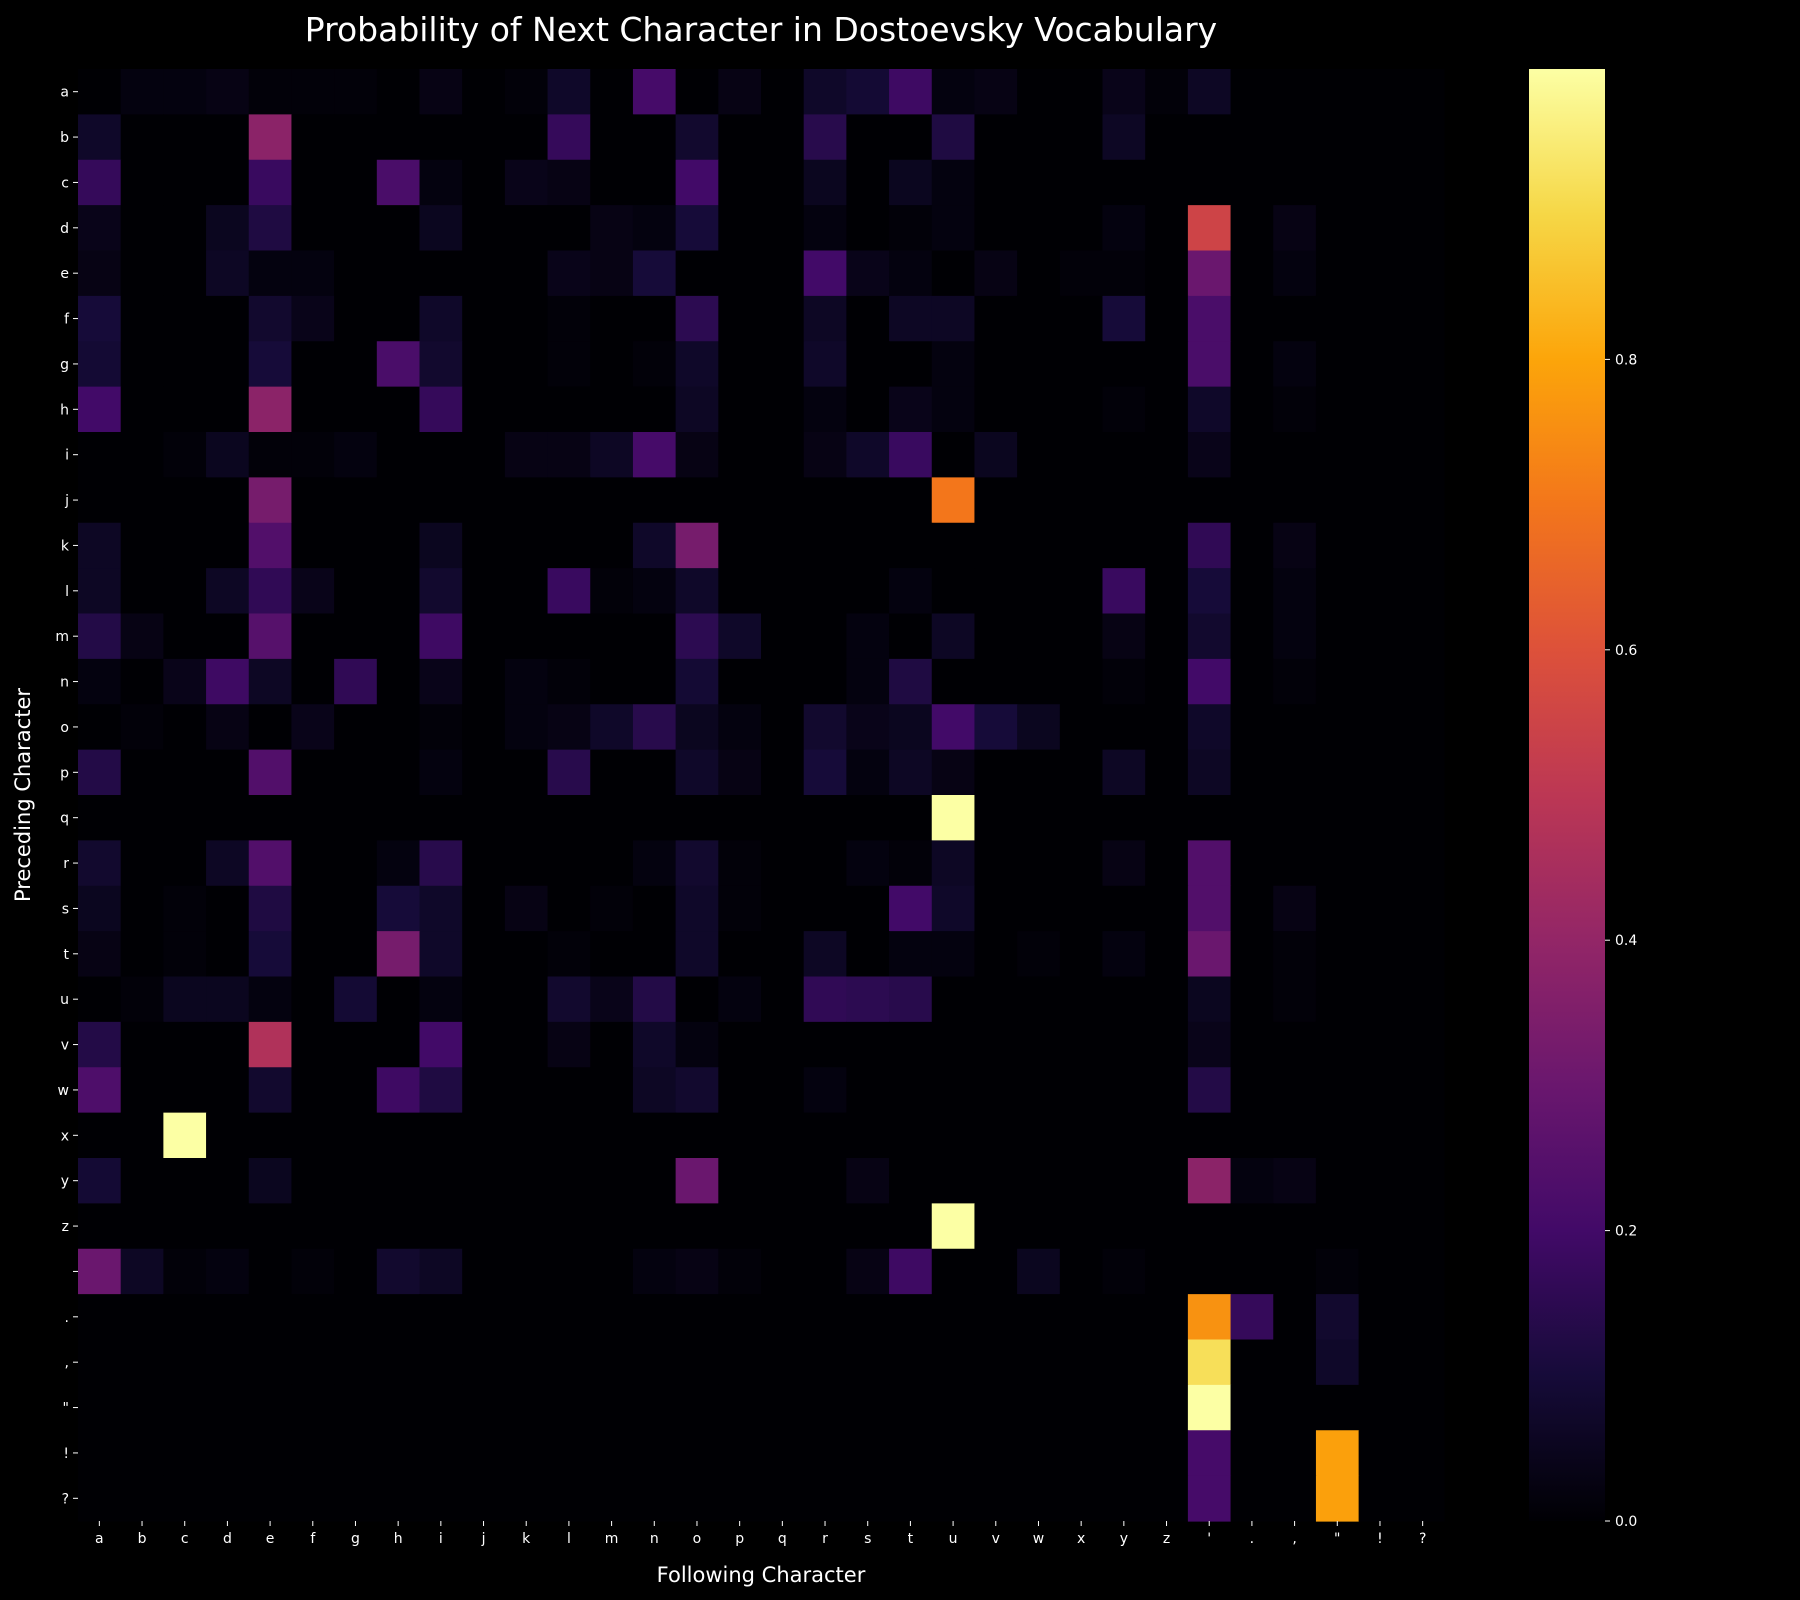 This screenshot has width=1800, height=1600. Describe the element at coordinates (64, 410) in the screenshot. I see `y-tick-label: h` at that location.